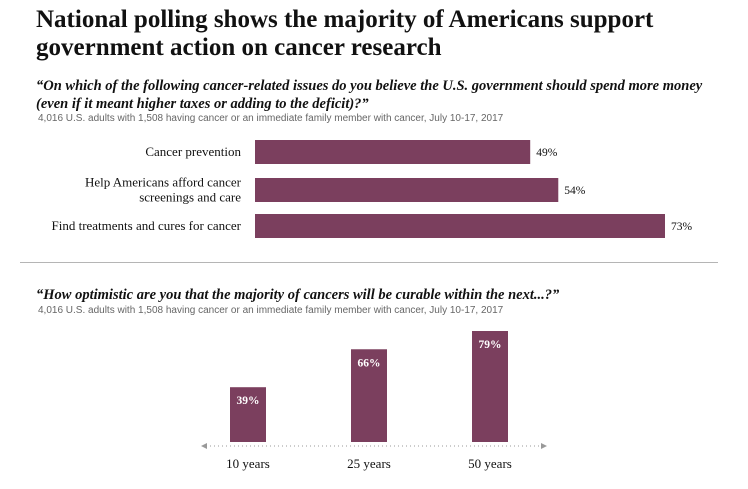 Image resolution: width=748 pixels, height=489 pixels. What do you see at coordinates (369, 463) in the screenshot?
I see `x-tick-label: 25 years` at bounding box center [369, 463].